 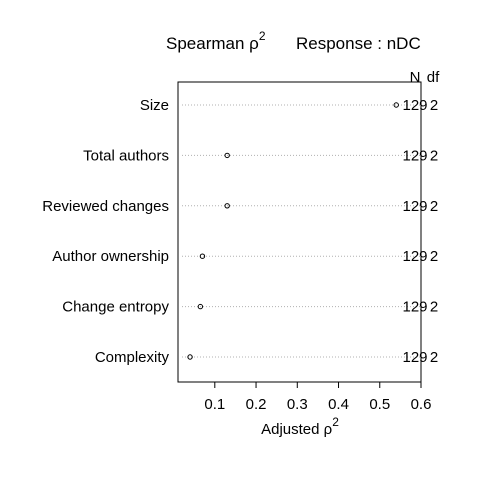 I want to click on row-label: Size, so click(x=154, y=105).